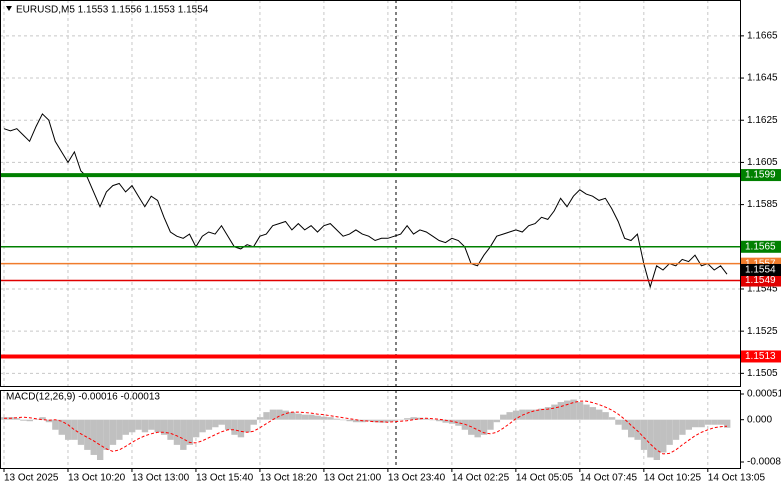 The image size is (781, 489). What do you see at coordinates (762, 289) in the screenshot?
I see `y-tick-label: 1.1545` at bounding box center [762, 289].